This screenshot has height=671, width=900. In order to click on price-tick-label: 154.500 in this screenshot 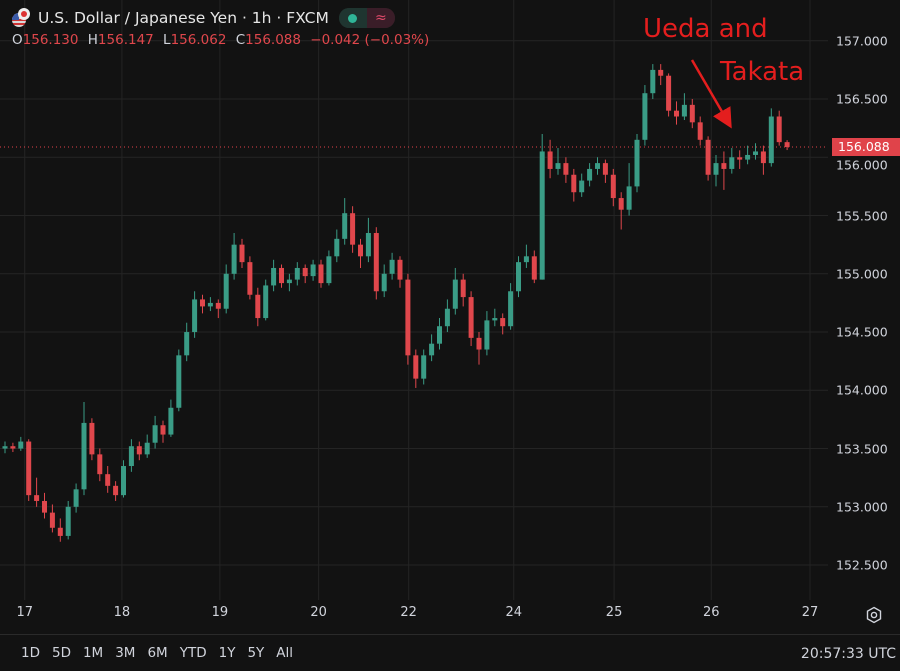, I will do `click(862, 332)`.